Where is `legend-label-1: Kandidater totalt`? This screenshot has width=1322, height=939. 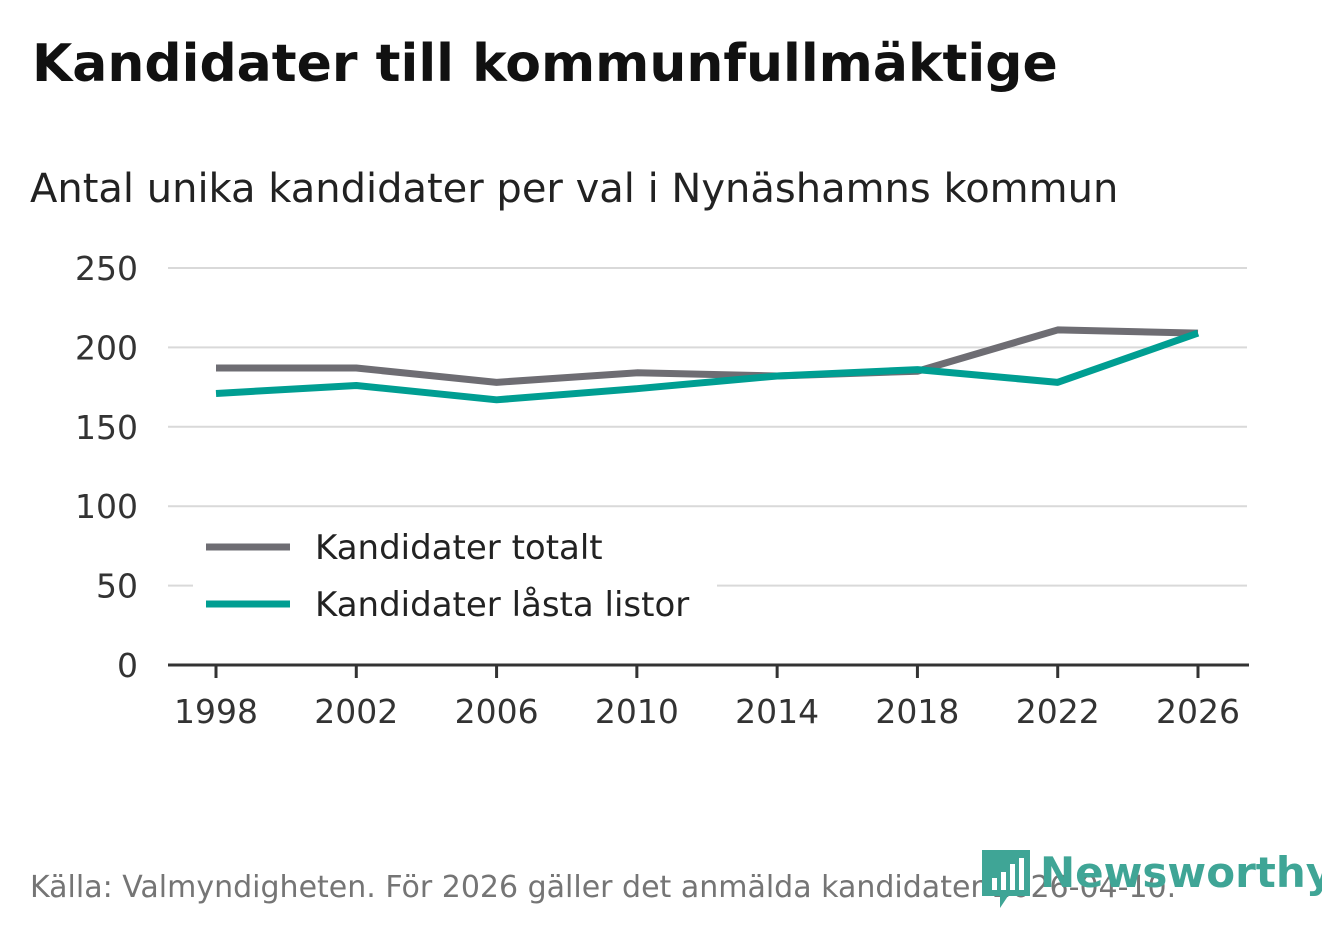 legend-label-1: Kandidater totalt is located at coordinates (459, 548).